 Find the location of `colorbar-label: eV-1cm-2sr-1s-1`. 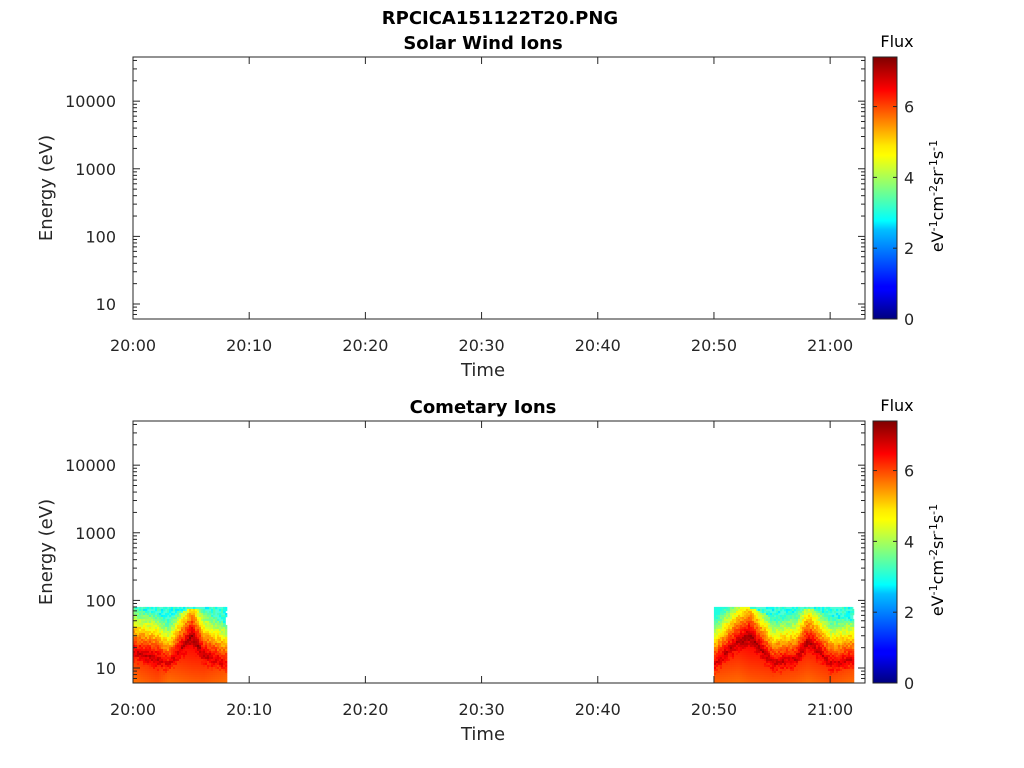

colorbar-label: eV-1cm-2sr-1s-1 is located at coordinates (937, 196).